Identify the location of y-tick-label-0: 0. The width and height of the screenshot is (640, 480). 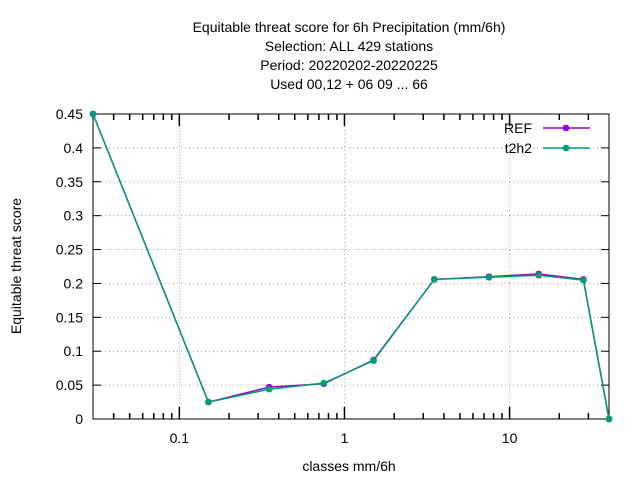
(79, 419).